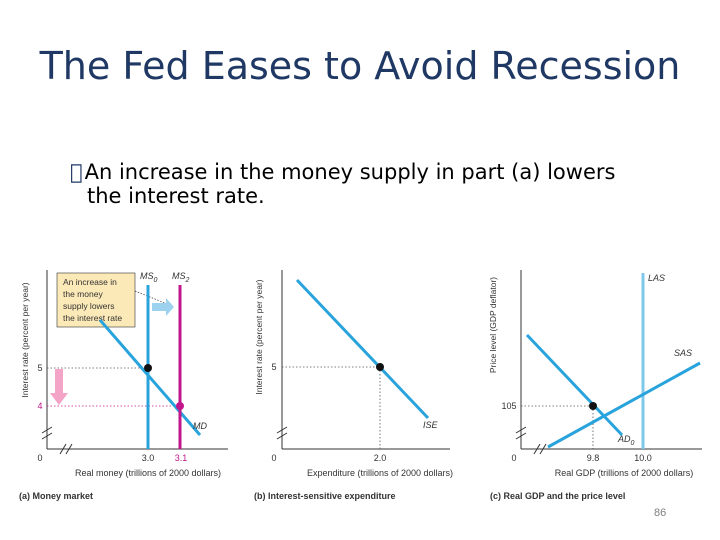 Image resolution: width=720 pixels, height=540 pixels. Describe the element at coordinates (59, 387) in the screenshot. I see `panel-a-rate-down-arrow` at that location.